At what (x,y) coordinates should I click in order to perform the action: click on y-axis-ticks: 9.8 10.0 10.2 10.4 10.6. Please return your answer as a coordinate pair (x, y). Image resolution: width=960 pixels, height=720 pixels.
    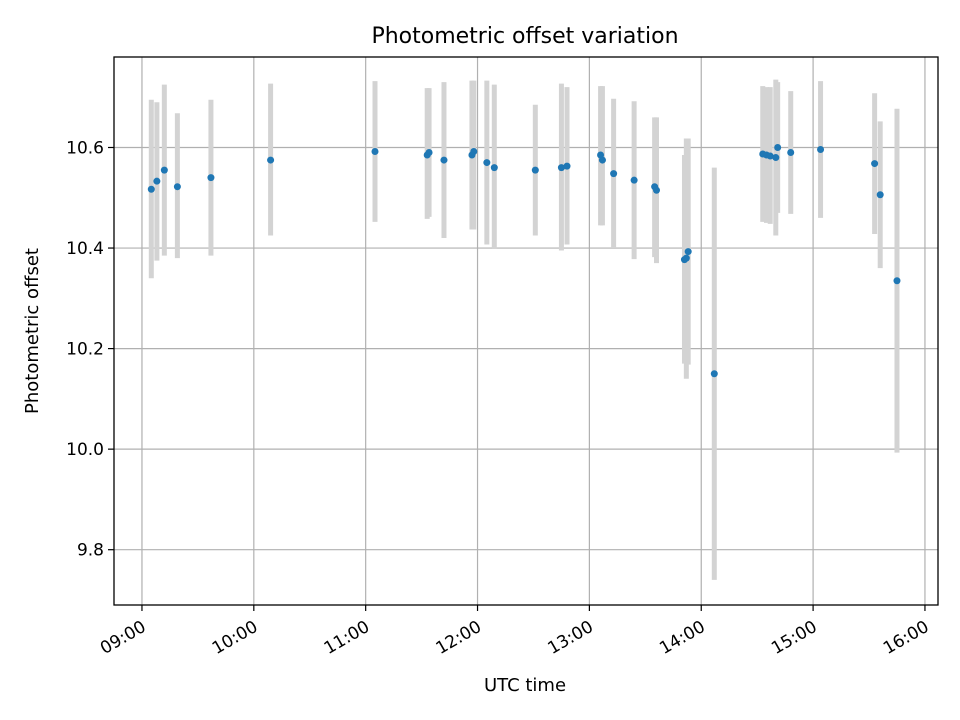
    Looking at the image, I should click on (90, 349).